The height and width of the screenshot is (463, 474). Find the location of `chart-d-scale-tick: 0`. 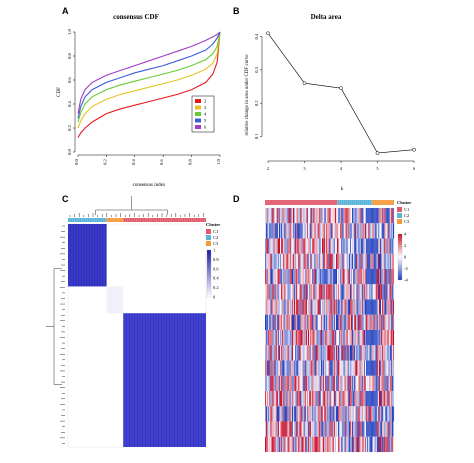

chart-d-scale-tick: 0 is located at coordinates (405, 257).